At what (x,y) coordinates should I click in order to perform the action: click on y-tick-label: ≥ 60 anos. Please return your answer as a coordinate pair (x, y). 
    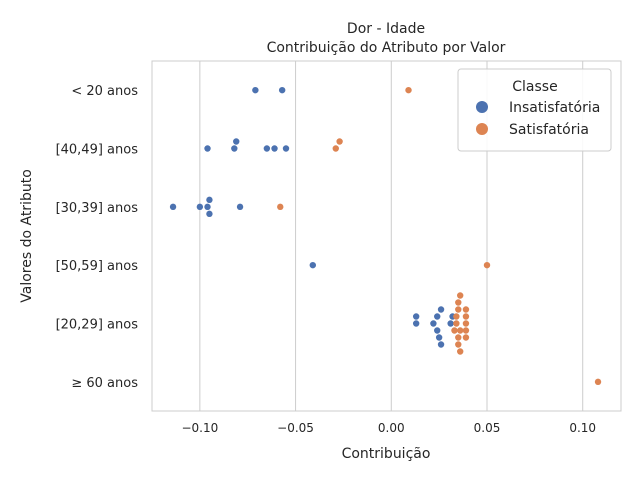
    Looking at the image, I should click on (104, 383).